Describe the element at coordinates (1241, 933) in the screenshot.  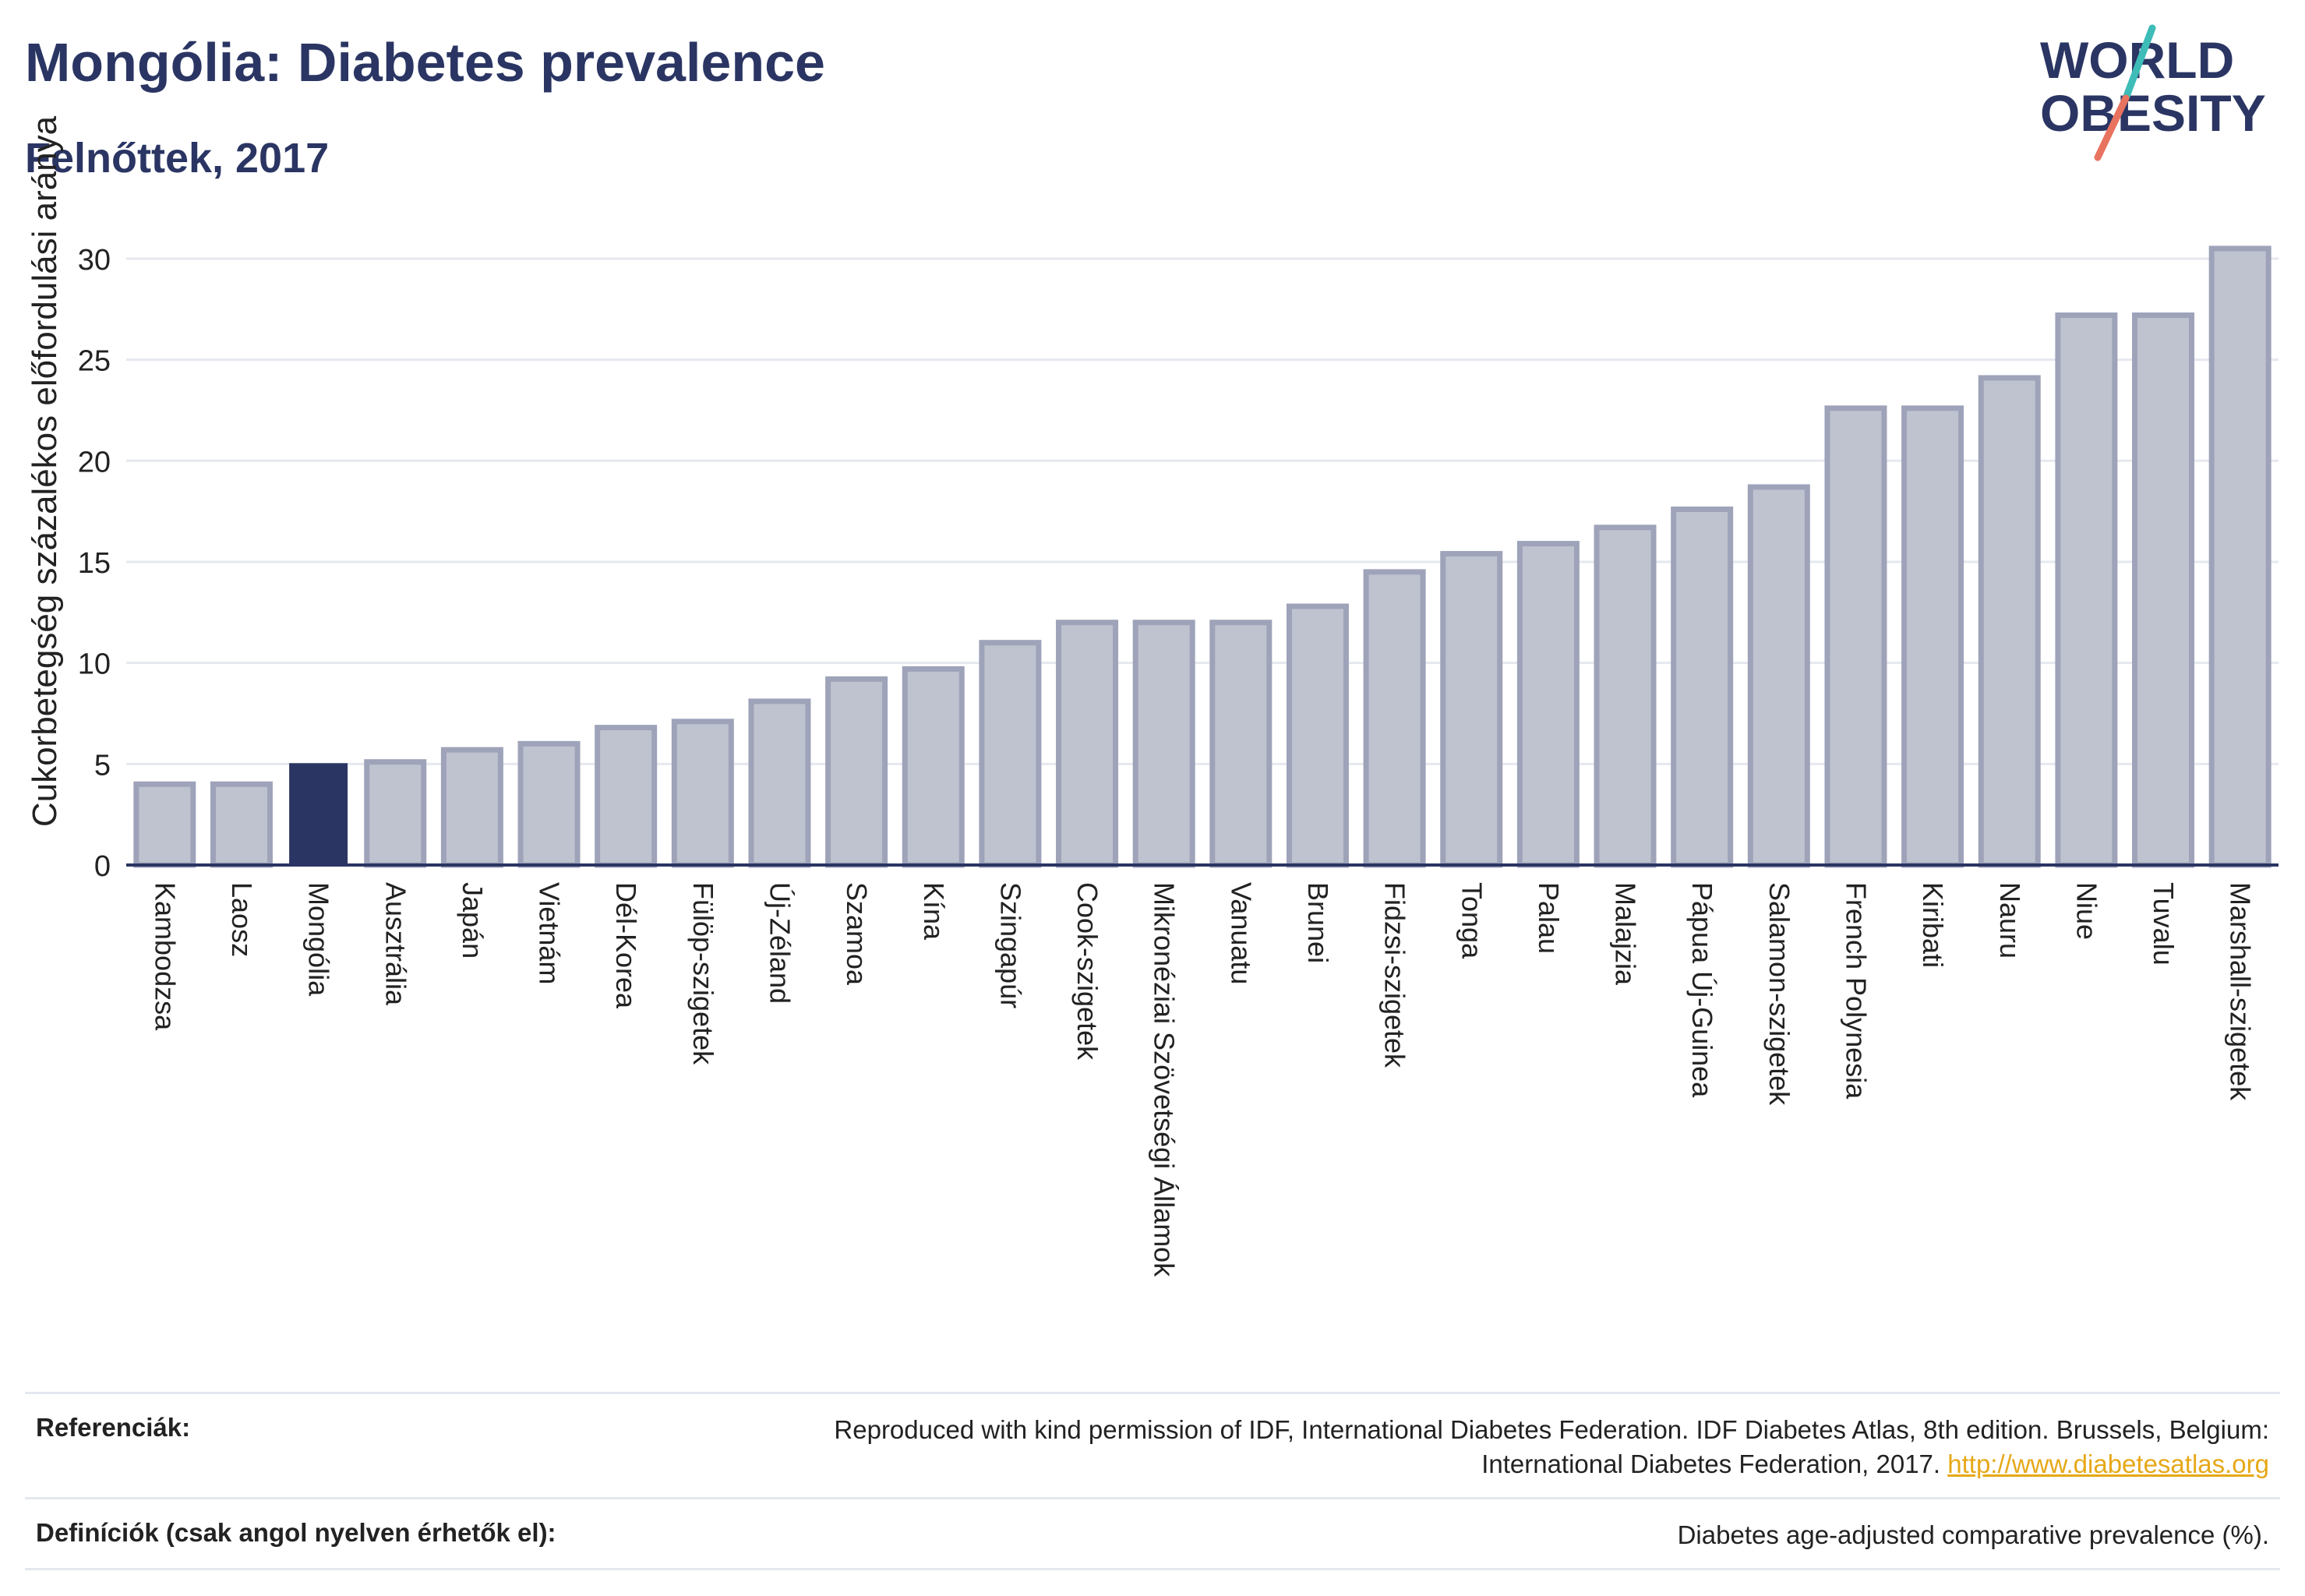
I see `x-tick-label: Vanuatu` at that location.